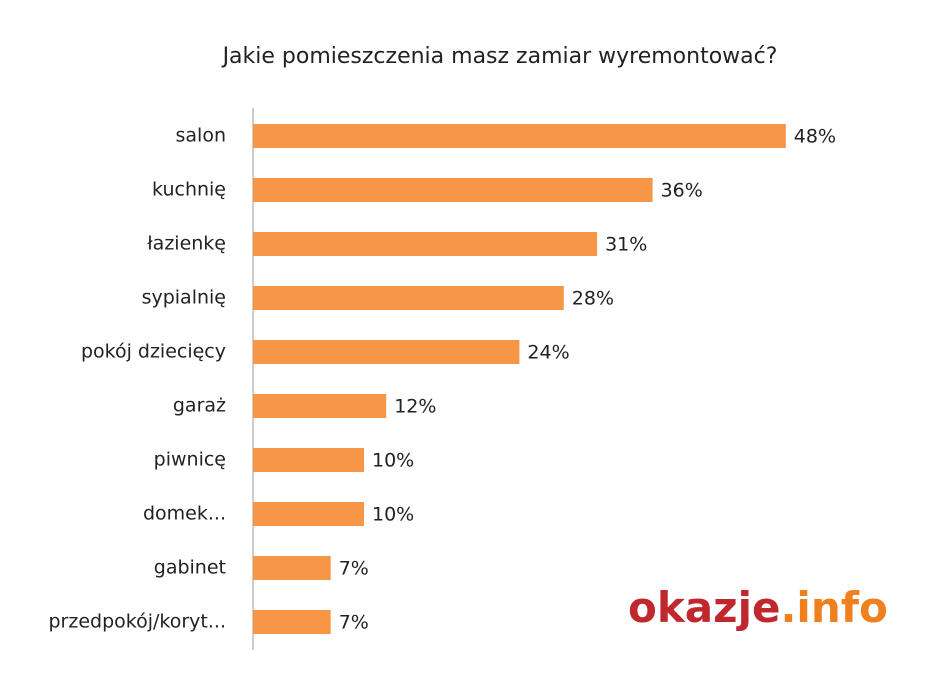 This screenshot has height=696, width=940. Describe the element at coordinates (593, 299) in the screenshot. I see `value-label: 28%` at that location.